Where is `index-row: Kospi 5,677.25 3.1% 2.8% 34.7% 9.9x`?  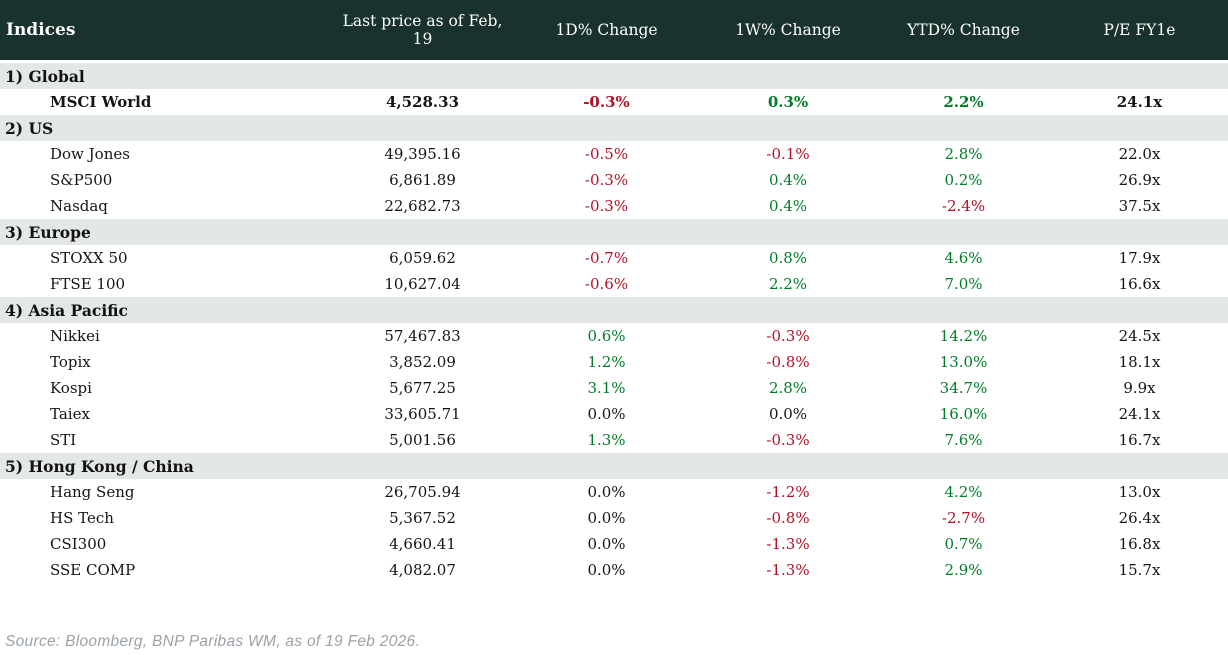
index-row: Kospi 5,677.25 3.1% 2.8% 34.7% 9.9x is located at coordinates (614, 388).